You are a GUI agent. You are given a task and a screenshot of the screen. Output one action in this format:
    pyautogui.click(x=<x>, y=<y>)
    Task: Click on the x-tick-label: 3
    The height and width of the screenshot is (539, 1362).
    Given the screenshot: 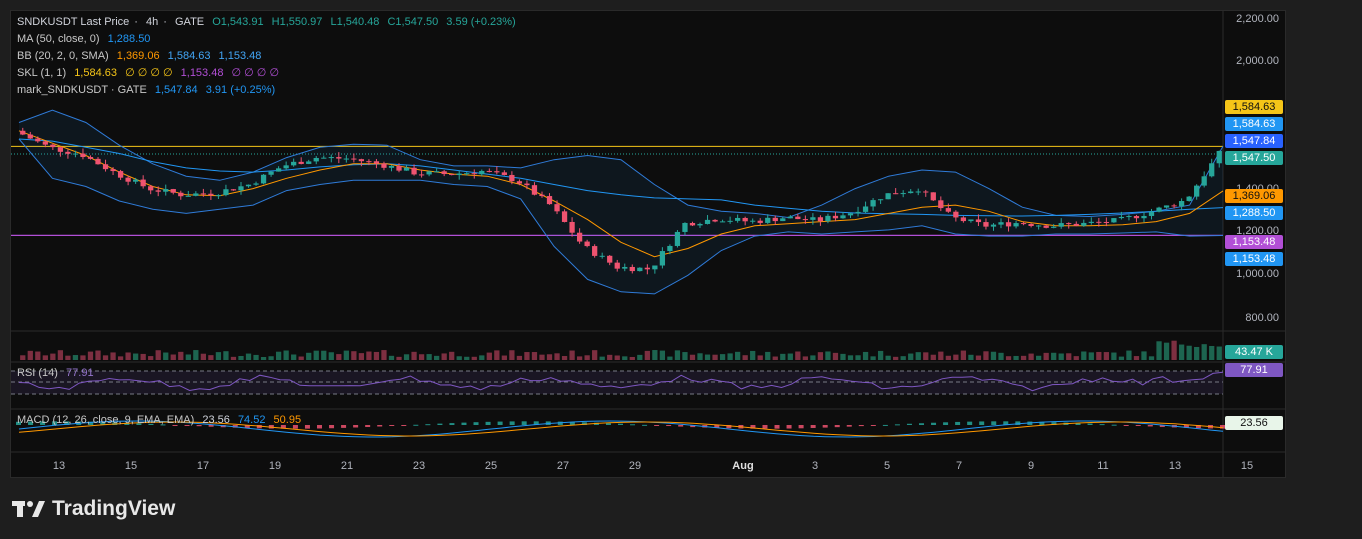 What is the action you would take?
    pyautogui.click(x=815, y=466)
    